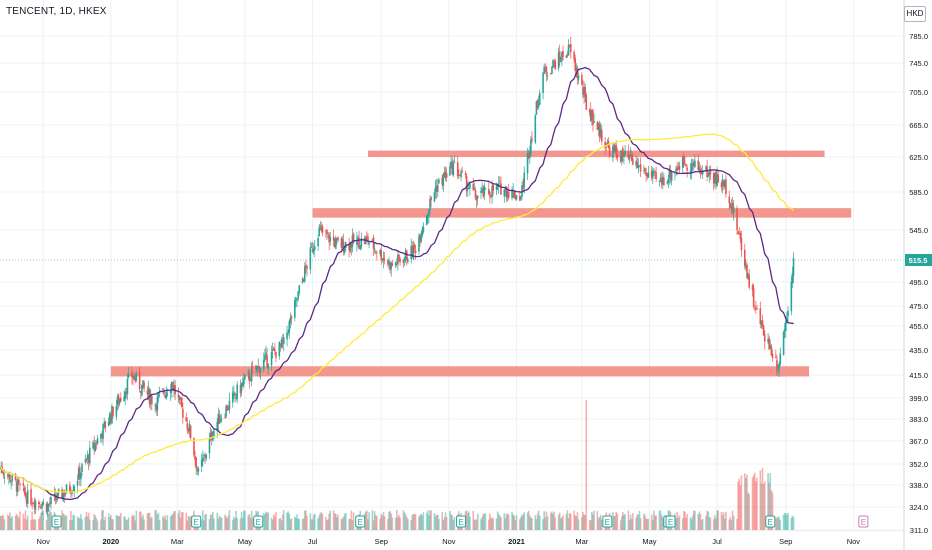 The width and height of the screenshot is (932, 550). What do you see at coordinates (918, 485) in the screenshot?
I see `y-tick-label: 338.0` at bounding box center [918, 485].